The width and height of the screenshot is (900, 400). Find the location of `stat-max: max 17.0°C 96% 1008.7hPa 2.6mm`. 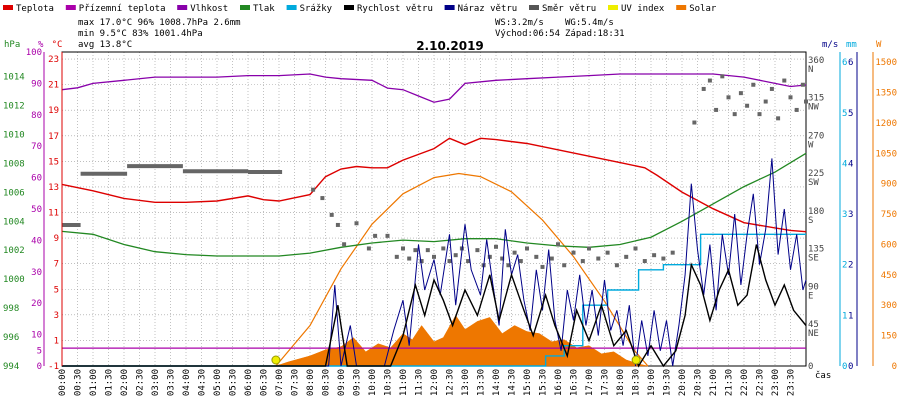

stat-max: max 17.0°C 96% 1008.7hPa 2.6mm is located at coordinates (159, 23).